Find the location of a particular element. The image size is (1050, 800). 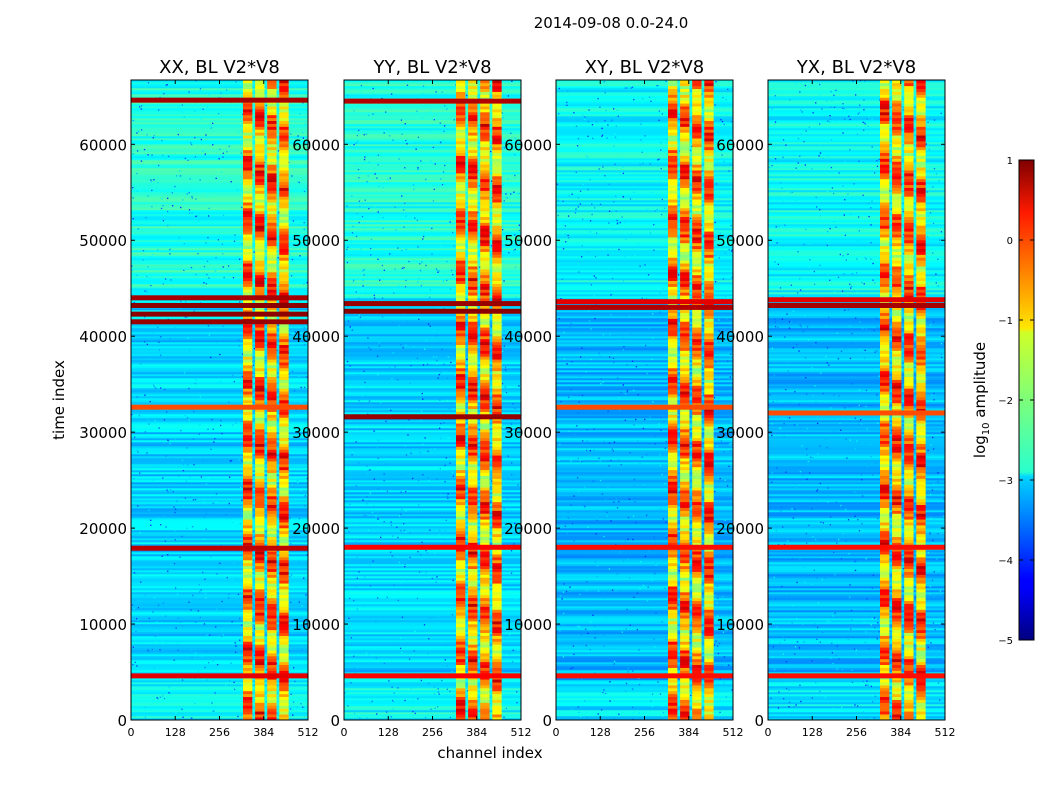

panel-title: XX, BL V2*V8 is located at coordinates (219, 67).